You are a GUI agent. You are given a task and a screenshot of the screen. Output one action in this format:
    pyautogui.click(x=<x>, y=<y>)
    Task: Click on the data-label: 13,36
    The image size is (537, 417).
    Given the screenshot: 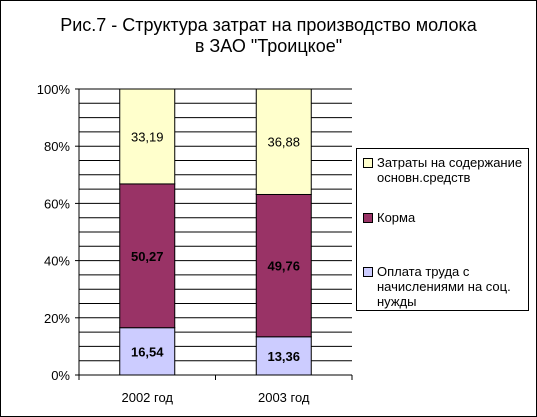 What is the action you would take?
    pyautogui.click(x=283, y=356)
    